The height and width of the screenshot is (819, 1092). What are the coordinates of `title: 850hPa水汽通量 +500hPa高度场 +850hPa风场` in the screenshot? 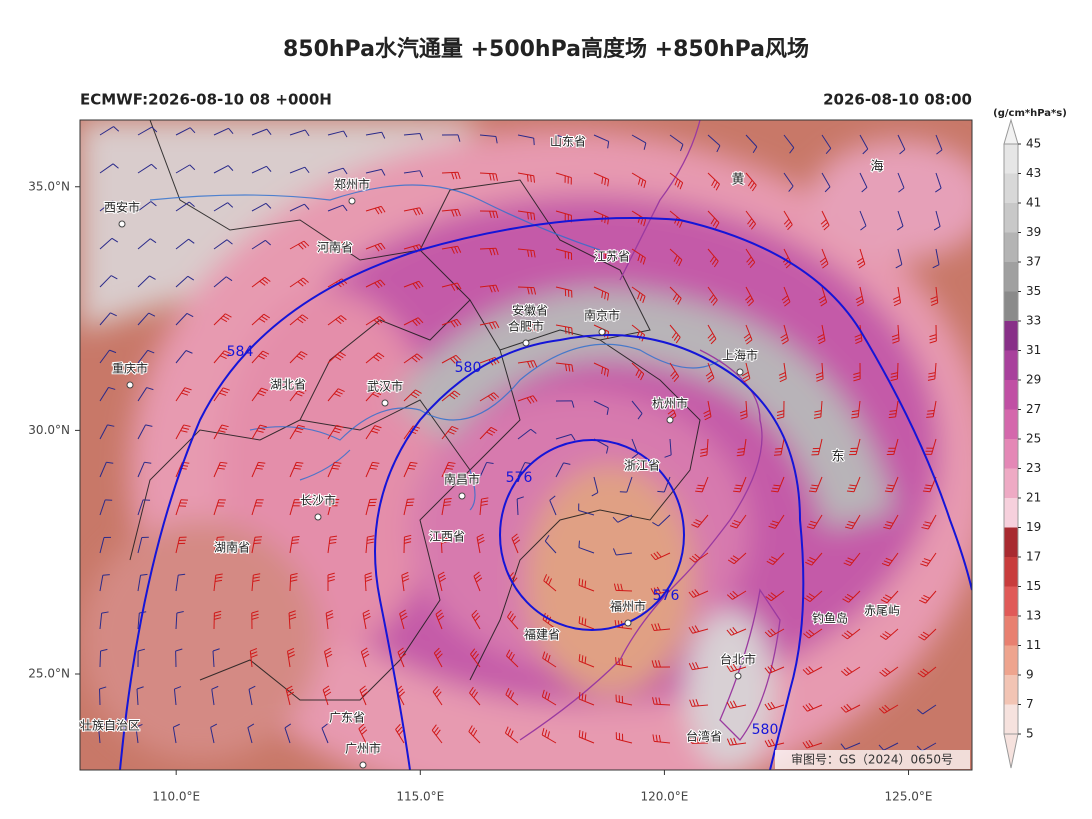 It's located at (546, 49).